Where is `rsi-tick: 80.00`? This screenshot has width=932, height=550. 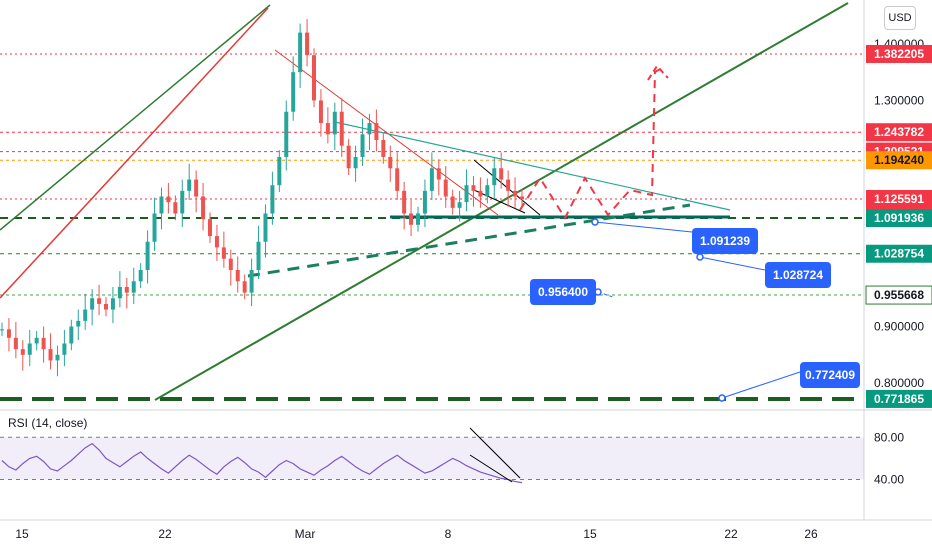 rsi-tick: 80.00 is located at coordinates (889, 437).